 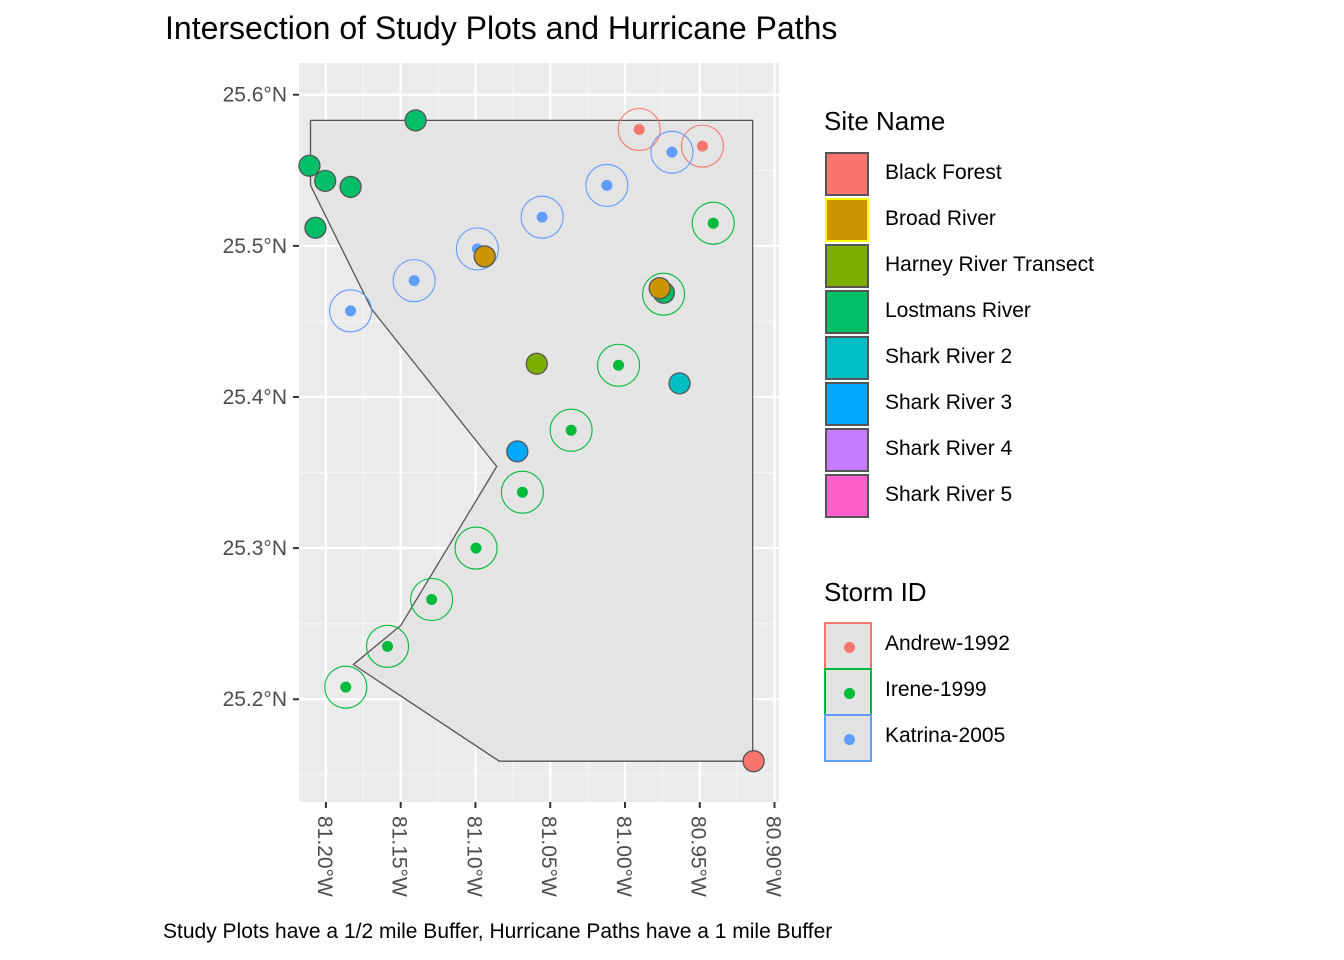 I want to click on storm-legend-label: Andrew-1992, so click(x=947, y=643).